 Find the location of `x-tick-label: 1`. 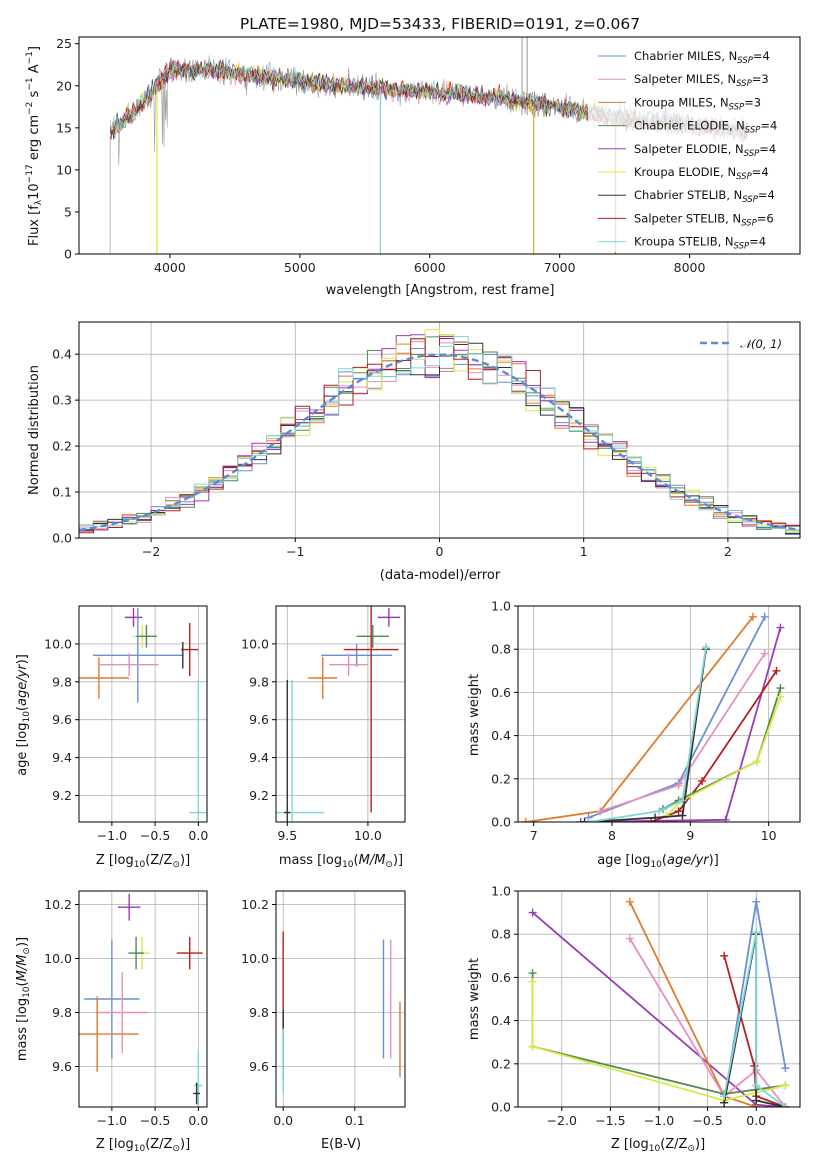

x-tick-label: 1 is located at coordinates (584, 551).